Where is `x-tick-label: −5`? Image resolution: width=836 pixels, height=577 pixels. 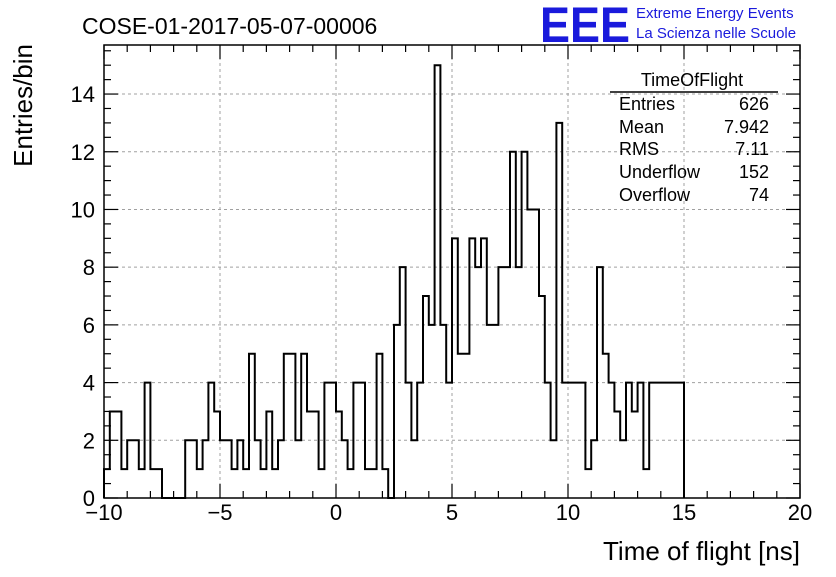
x-tick-label: −5 is located at coordinates (219, 512).